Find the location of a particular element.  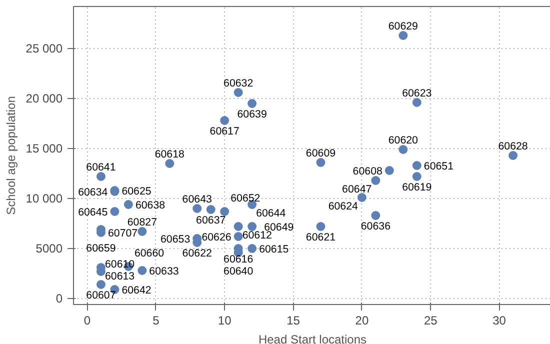

annotation: 60624 is located at coordinates (343, 206).